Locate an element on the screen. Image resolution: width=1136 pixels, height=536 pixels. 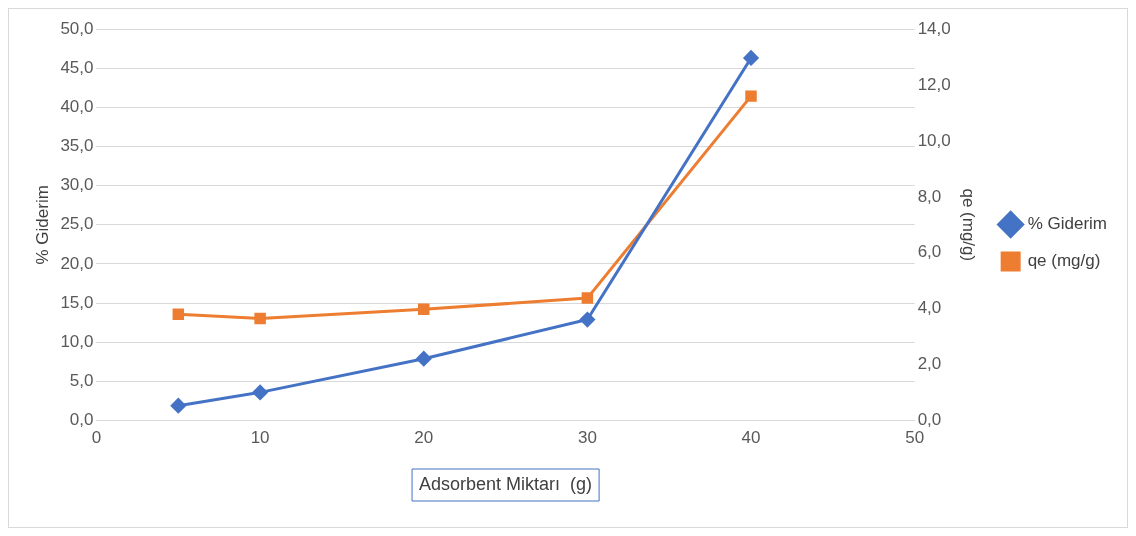
y-tick-label: 10,0 is located at coordinates (77, 341).